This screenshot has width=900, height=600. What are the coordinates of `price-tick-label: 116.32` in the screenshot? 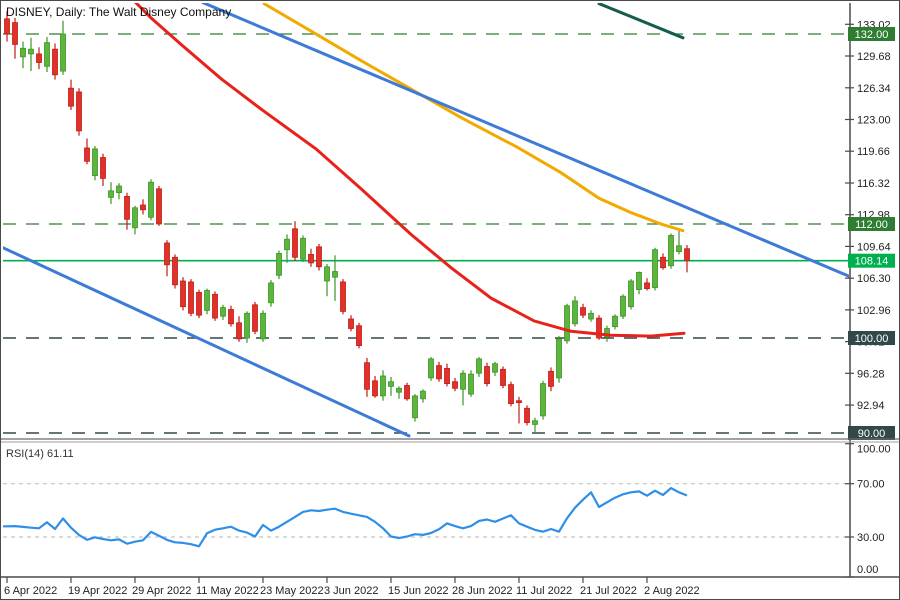 It's located at (873, 184).